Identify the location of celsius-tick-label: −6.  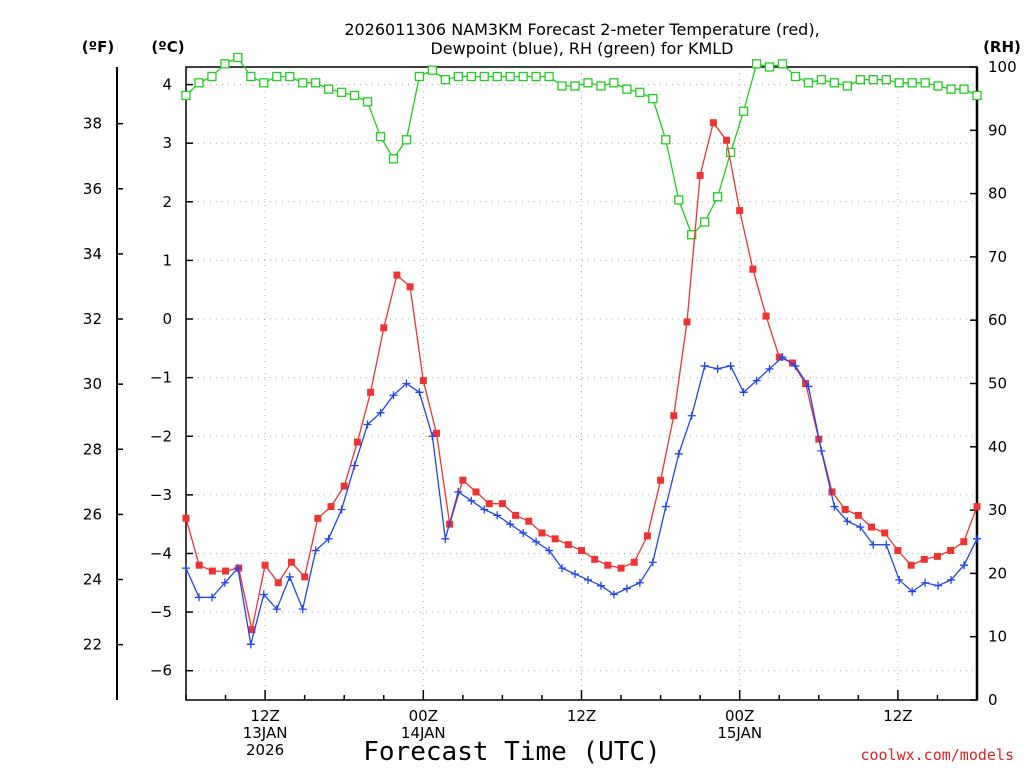
(161, 671).